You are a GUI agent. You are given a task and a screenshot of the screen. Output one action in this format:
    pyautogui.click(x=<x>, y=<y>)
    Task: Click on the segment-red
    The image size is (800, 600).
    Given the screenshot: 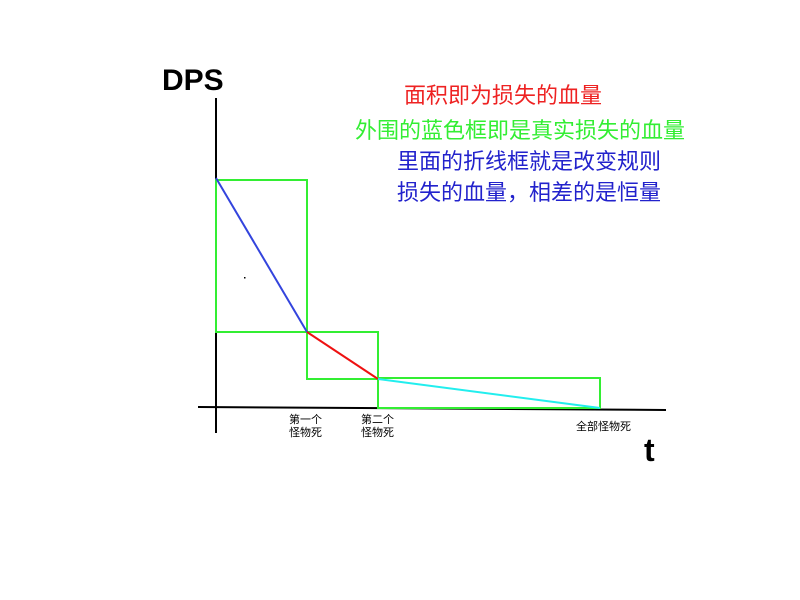 What is the action you would take?
    pyautogui.click(x=342, y=355)
    